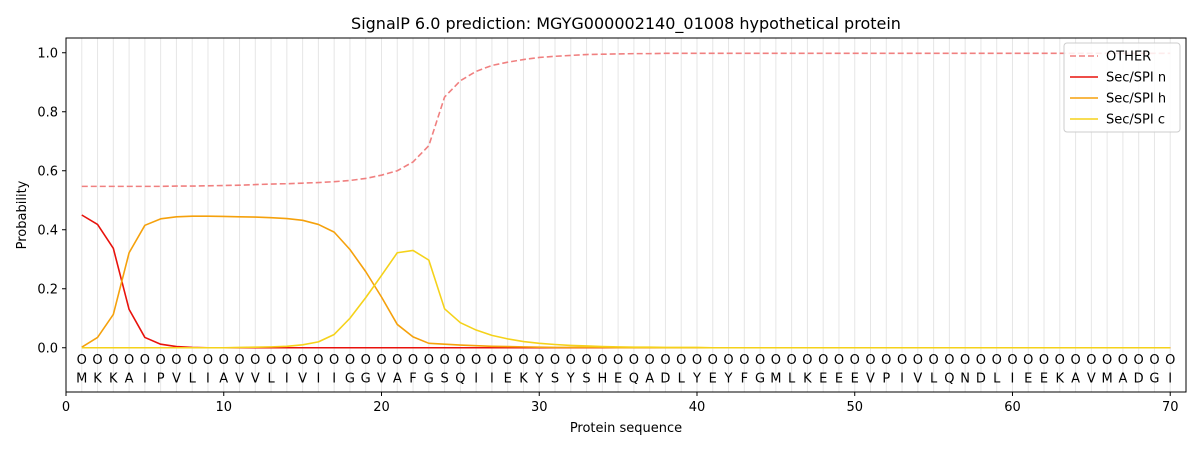 This screenshot has width=1200, height=450. What do you see at coordinates (381, 407) in the screenshot?
I see `x-tick-label: 20` at bounding box center [381, 407].